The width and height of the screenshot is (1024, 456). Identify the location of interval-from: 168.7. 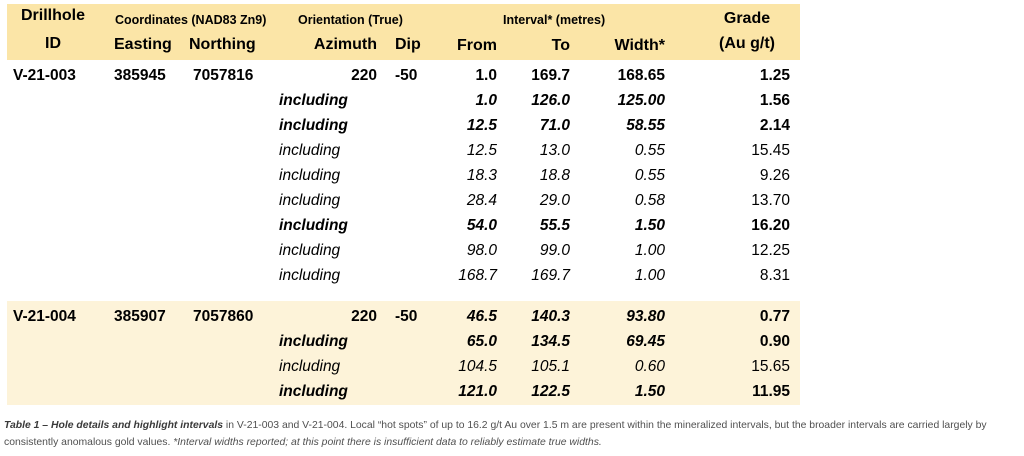
(477, 275).